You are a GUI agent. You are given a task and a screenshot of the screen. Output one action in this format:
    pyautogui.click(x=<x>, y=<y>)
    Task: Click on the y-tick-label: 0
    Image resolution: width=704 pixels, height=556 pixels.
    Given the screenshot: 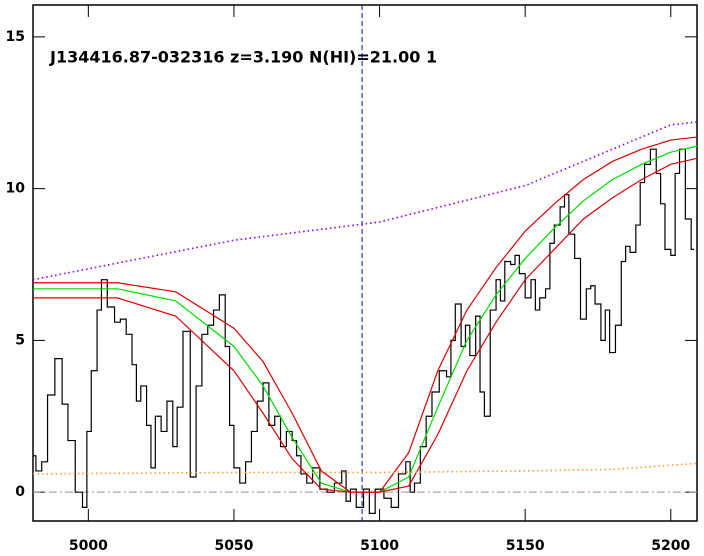 What is the action you would take?
    pyautogui.click(x=20, y=492)
    